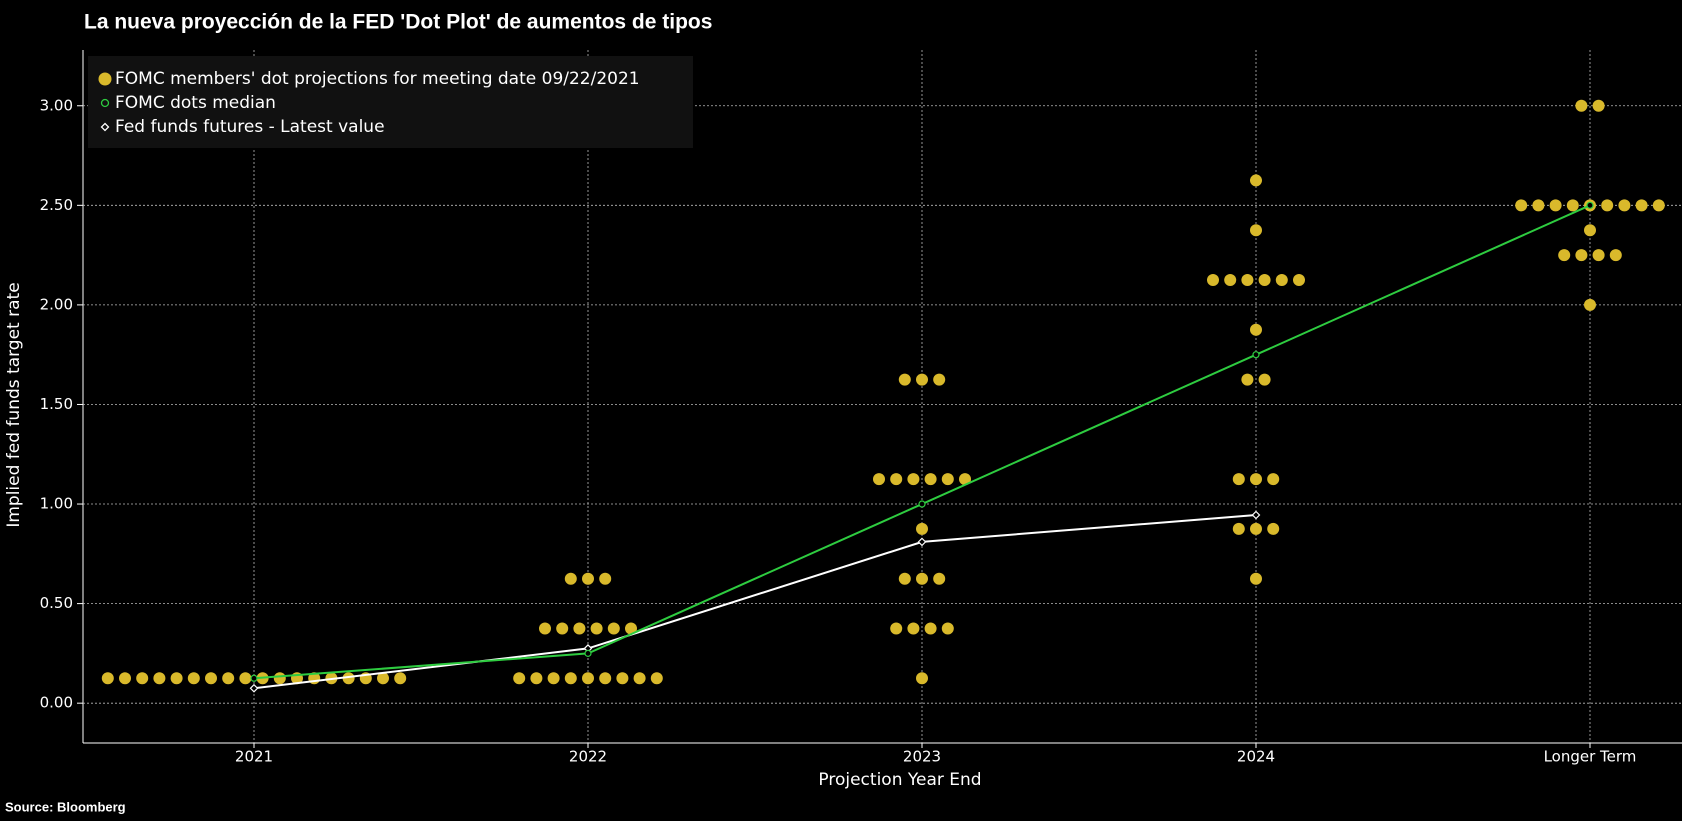 This screenshot has width=1682, height=821. What do you see at coordinates (1590, 757) in the screenshot?
I see `x-tick-label: Longer Term` at bounding box center [1590, 757].